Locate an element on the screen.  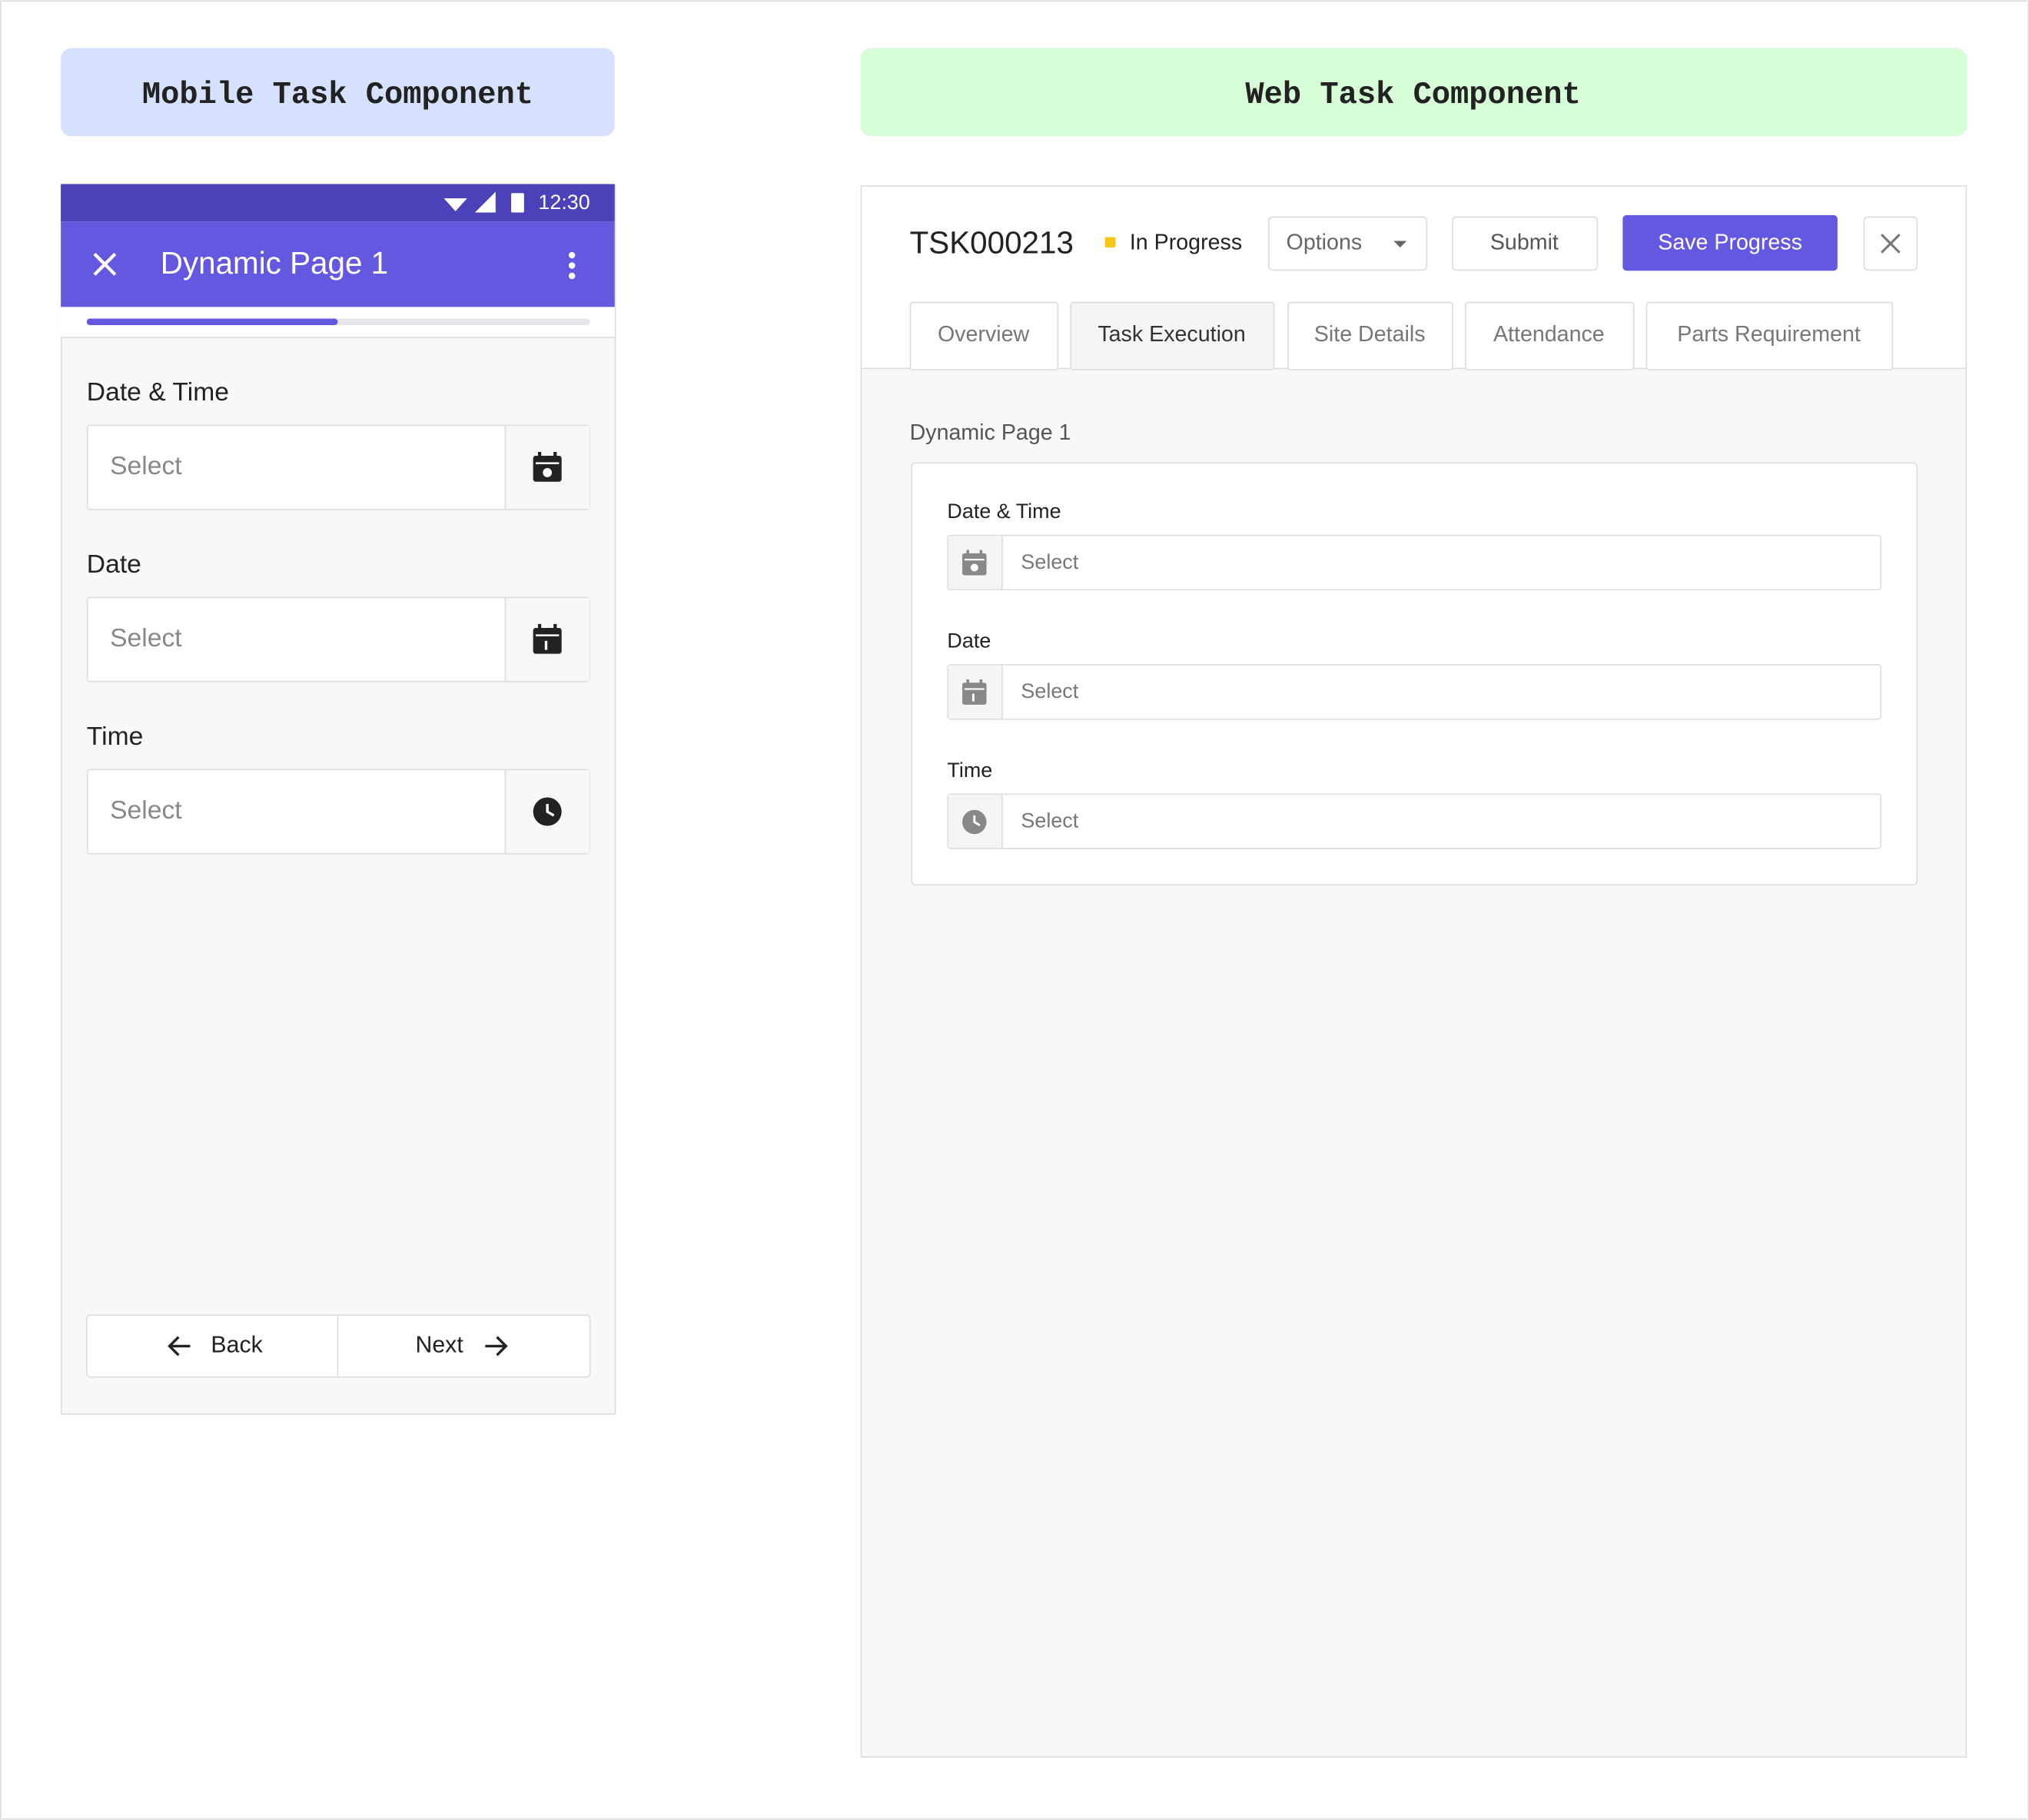
caret is located at coordinates (1400, 244).